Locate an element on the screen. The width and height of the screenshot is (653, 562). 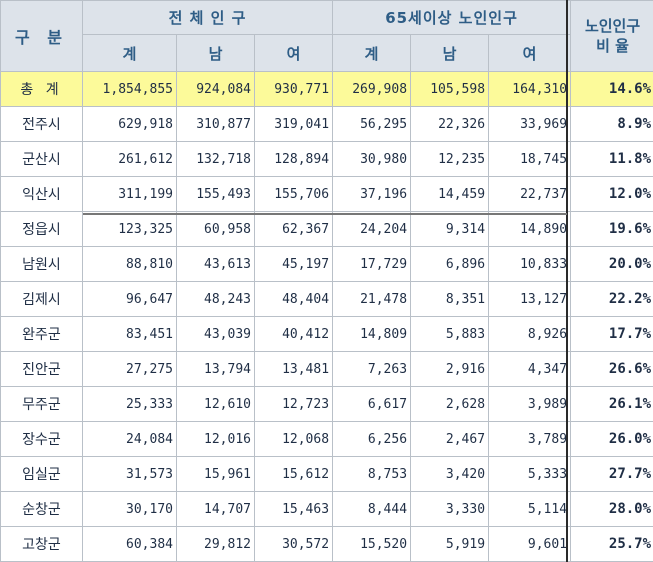
elderly-female-cell: 13,127 is located at coordinates (530, 299).